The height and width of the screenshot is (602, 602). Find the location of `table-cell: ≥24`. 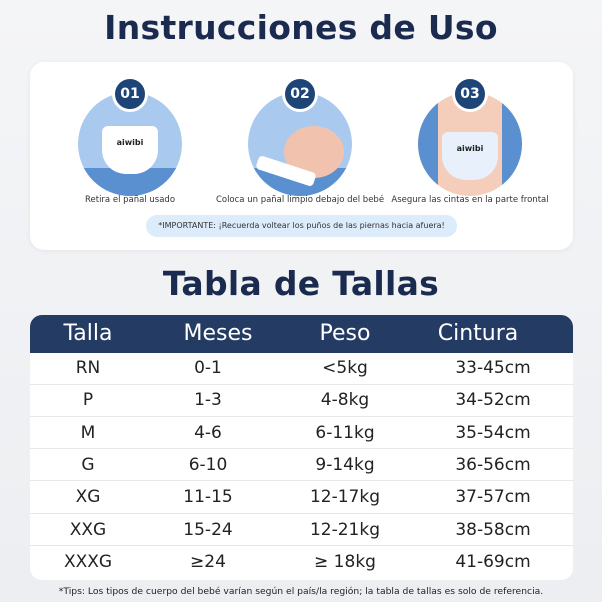

table-cell: ≥24 is located at coordinates (208, 561).